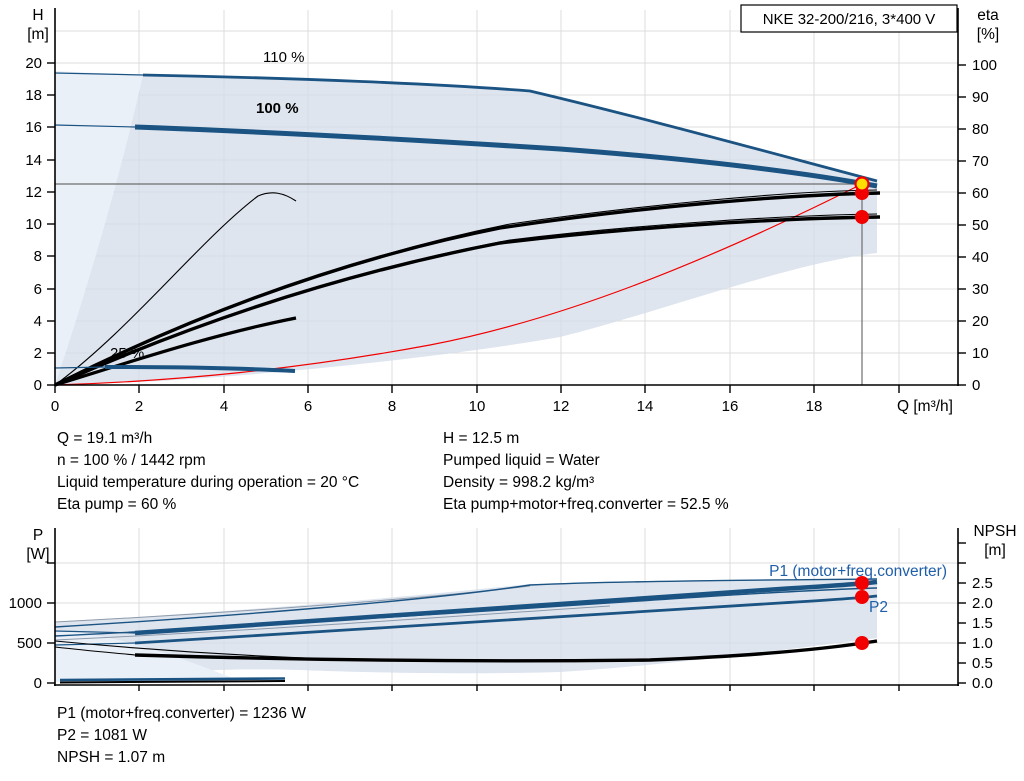 This screenshot has height=781, width=1024. Describe the element at coordinates (980, 161) in the screenshot. I see `svg-text: 70` at that location.